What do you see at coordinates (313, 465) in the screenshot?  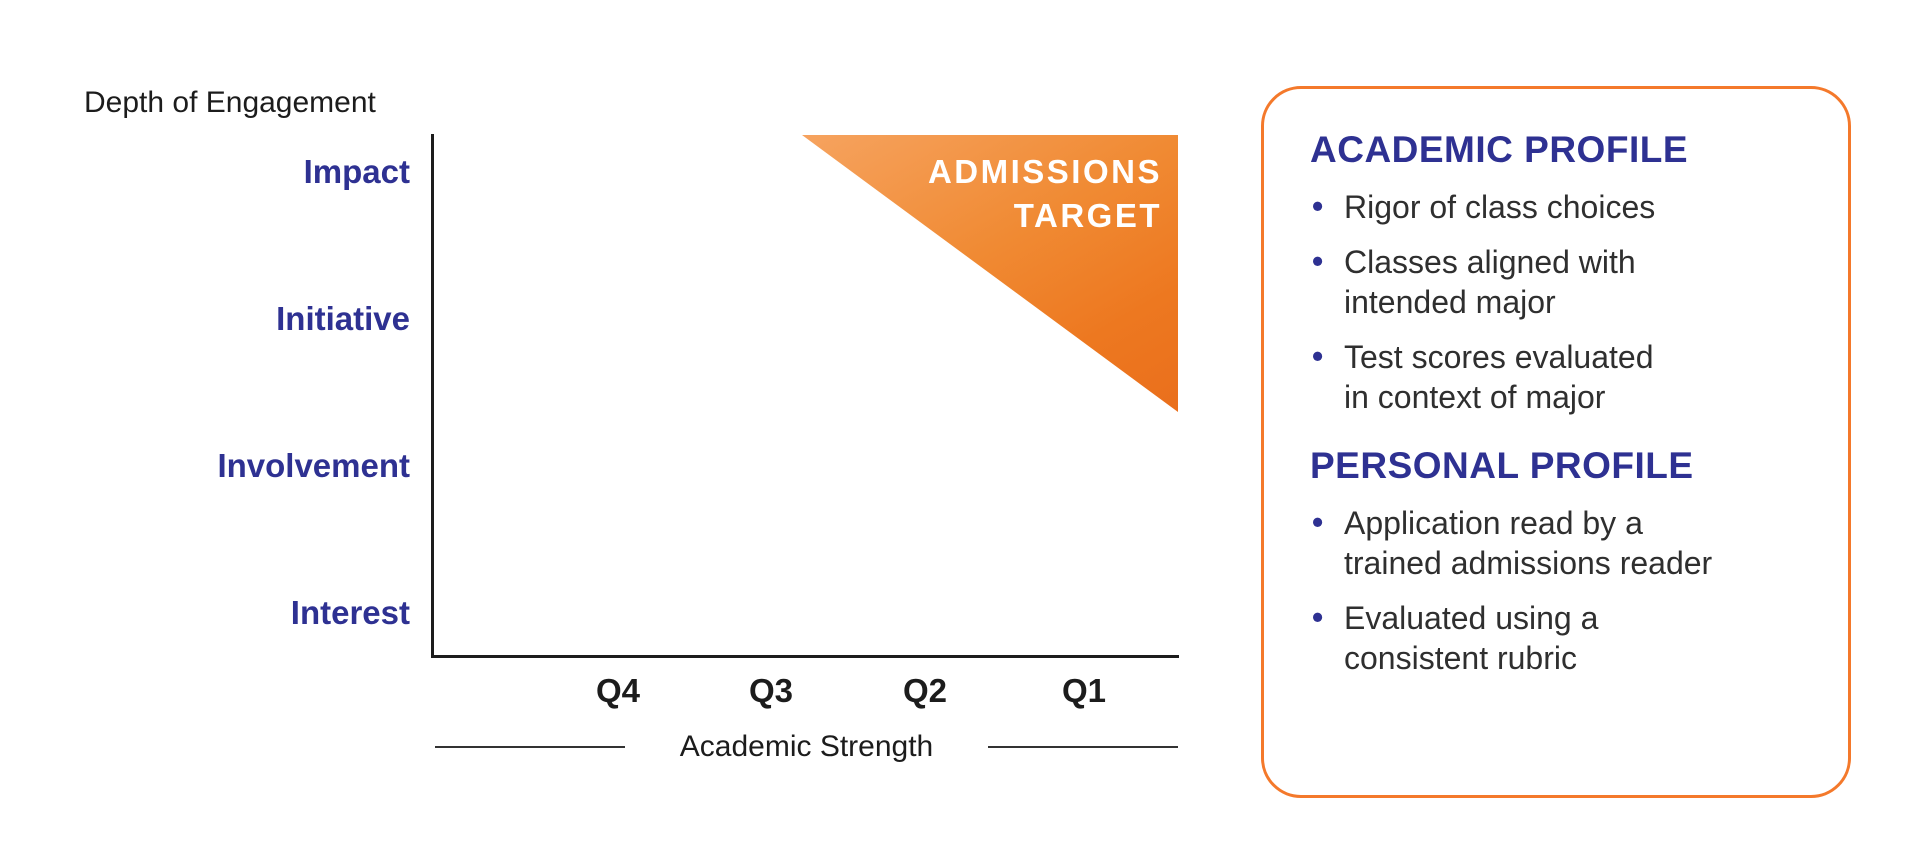 I see `y-tick-involvement: Involvement` at bounding box center [313, 465].